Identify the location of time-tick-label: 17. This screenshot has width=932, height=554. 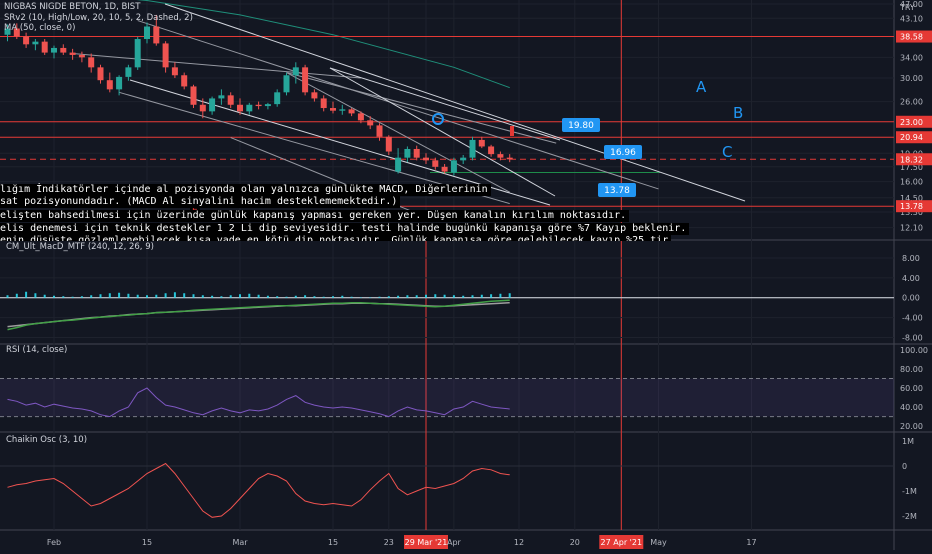
(751, 542).